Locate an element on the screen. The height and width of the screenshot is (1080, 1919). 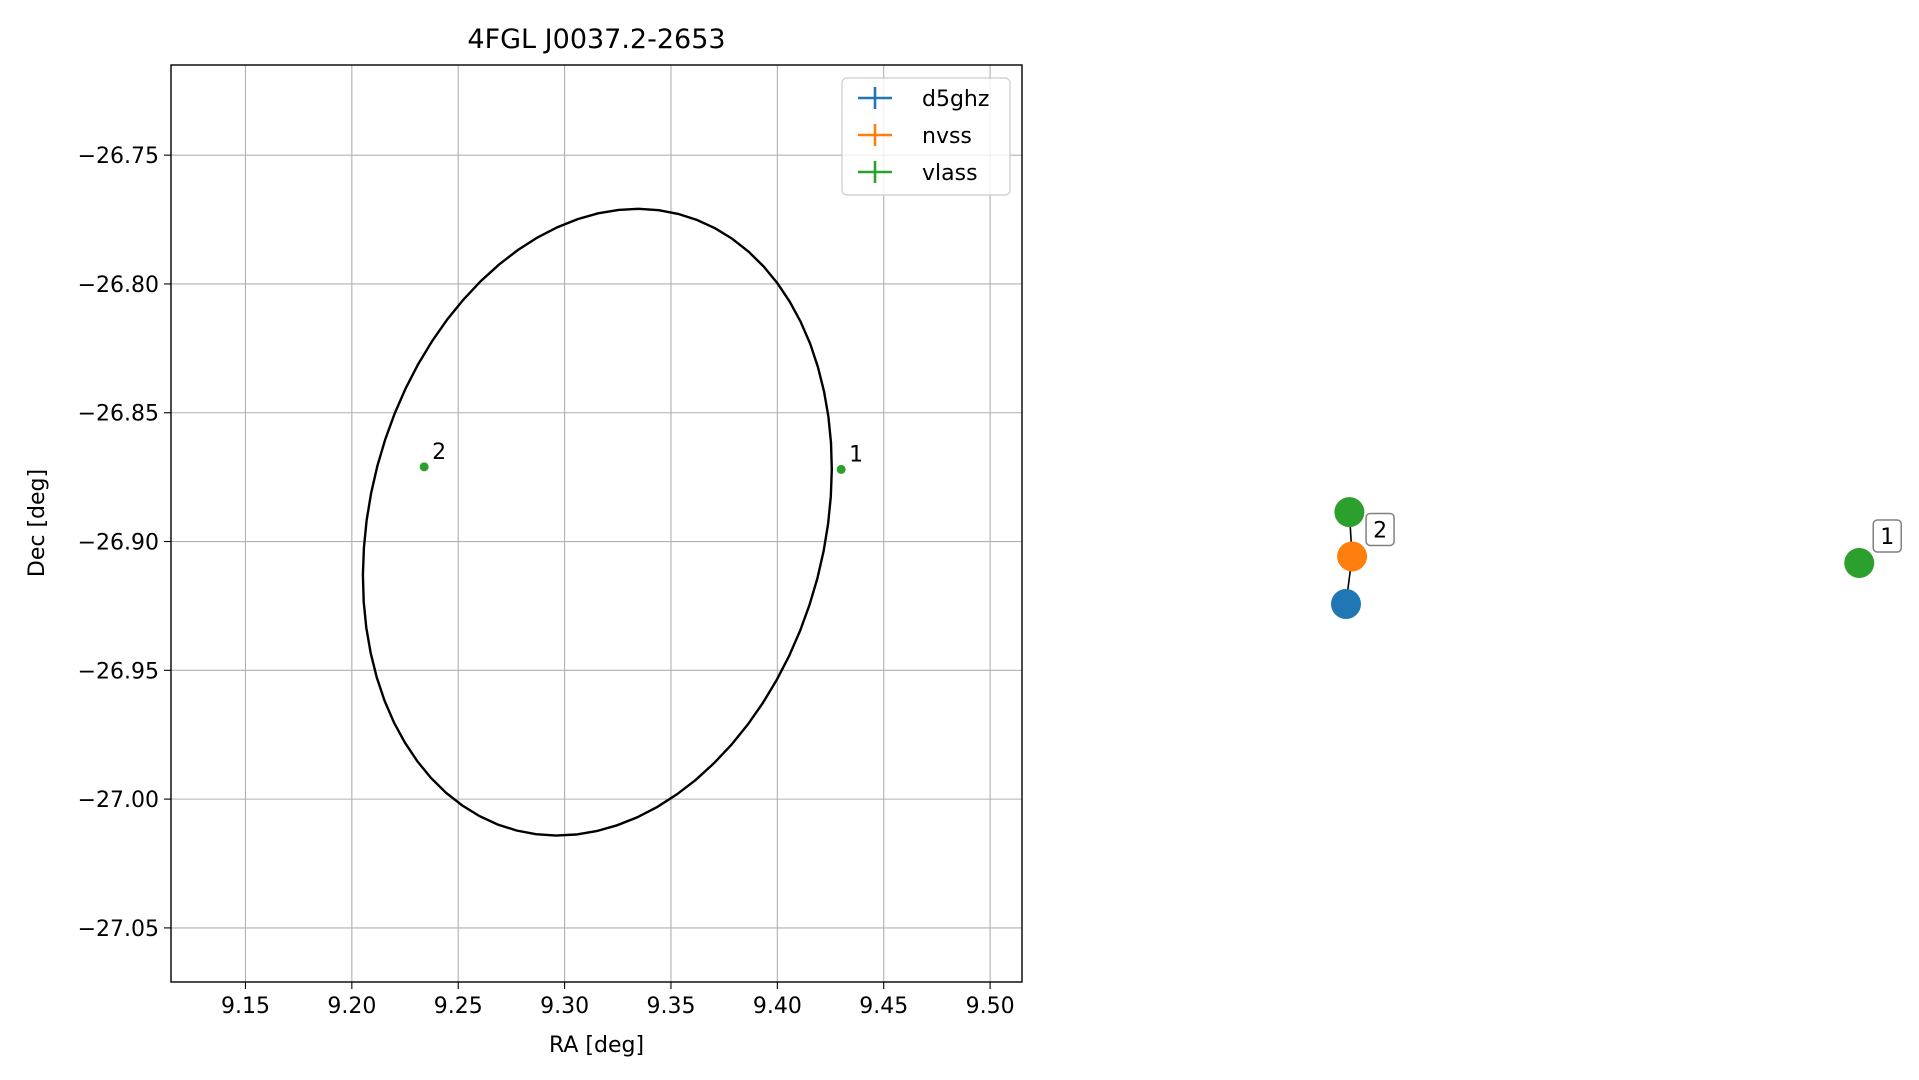
x-tick-label: 9.25 is located at coordinates (458, 1006).